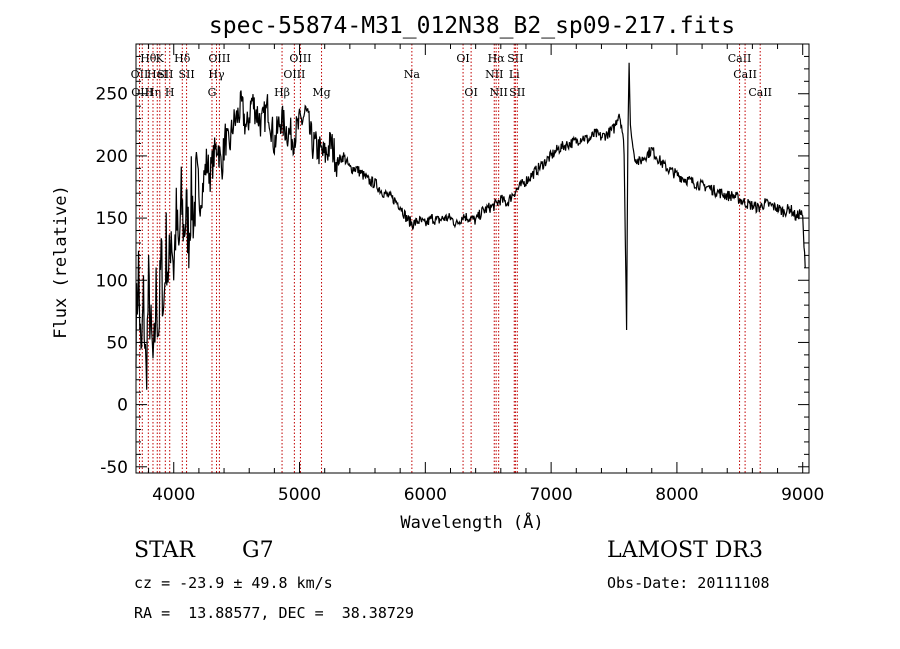  What do you see at coordinates (164, 550) in the screenshot?
I see `object-class: STAR` at bounding box center [164, 550].